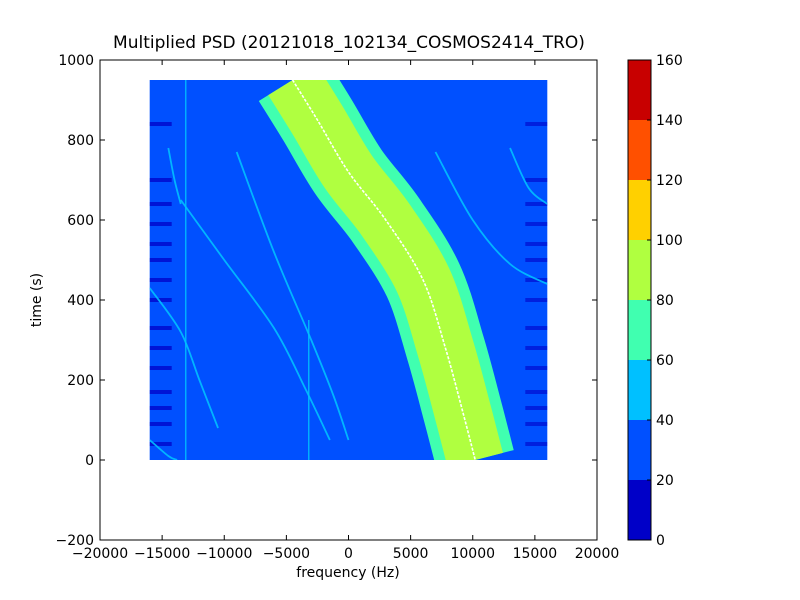 The width and height of the screenshot is (800, 600). Describe the element at coordinates (80, 301) in the screenshot. I see `y-tick-label: 400` at that location.